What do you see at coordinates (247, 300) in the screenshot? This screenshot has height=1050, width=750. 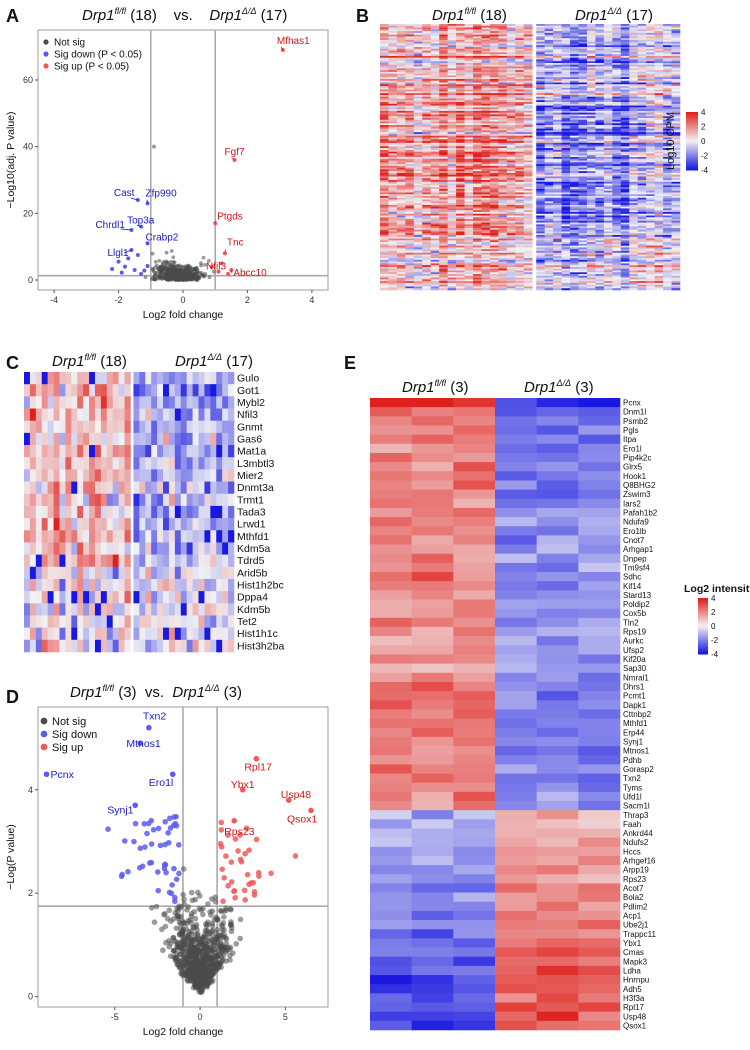 I see `x-tick-label: 2` at bounding box center [247, 300].